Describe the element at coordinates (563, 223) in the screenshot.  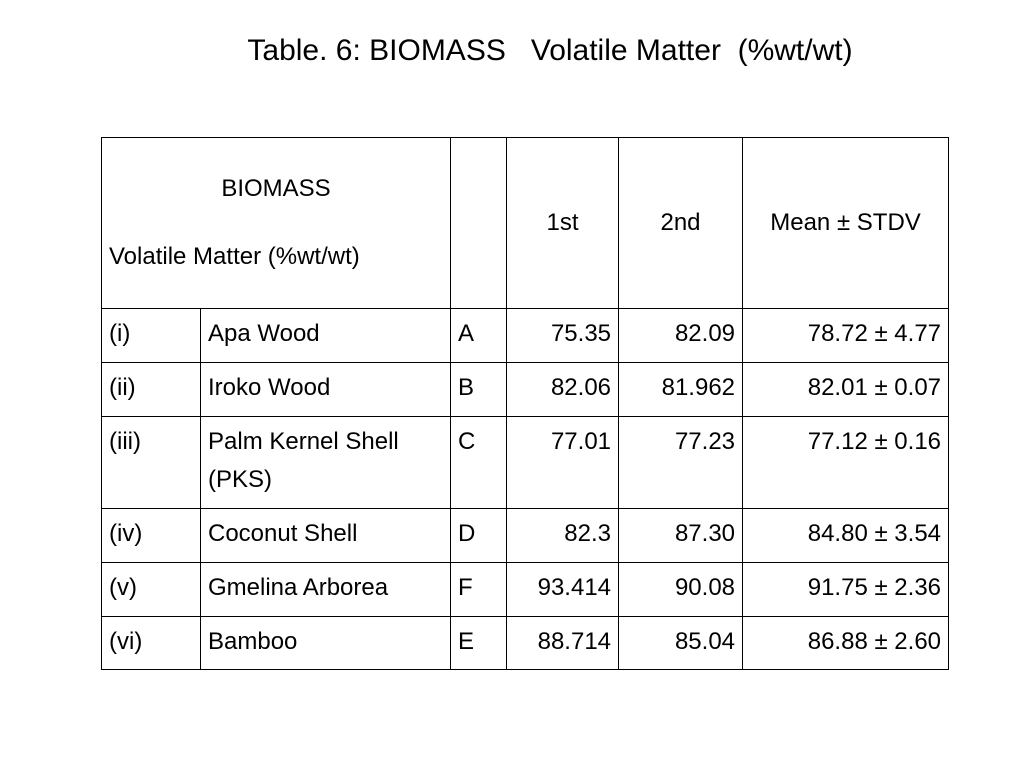
I see `header-cell: 1st` at that location.